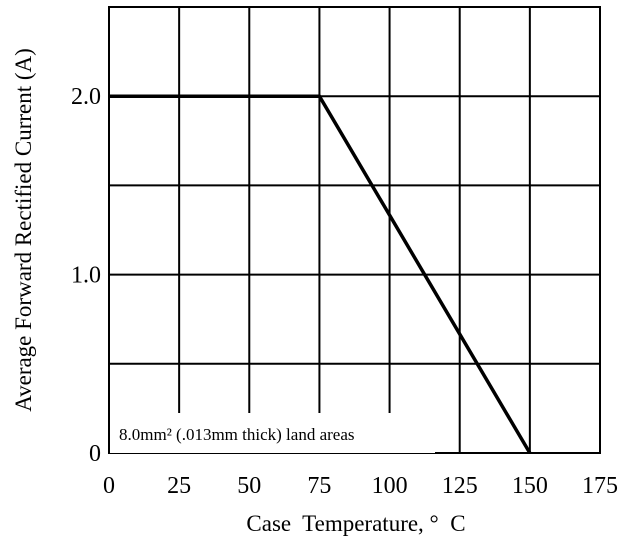  Describe the element at coordinates (530, 486) in the screenshot. I see `x-tick-label: 150` at that location.